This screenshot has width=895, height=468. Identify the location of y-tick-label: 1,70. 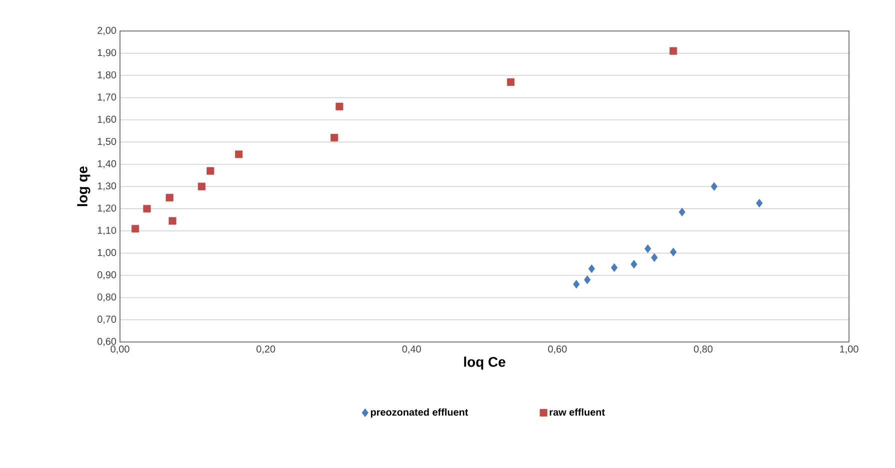
(107, 98).